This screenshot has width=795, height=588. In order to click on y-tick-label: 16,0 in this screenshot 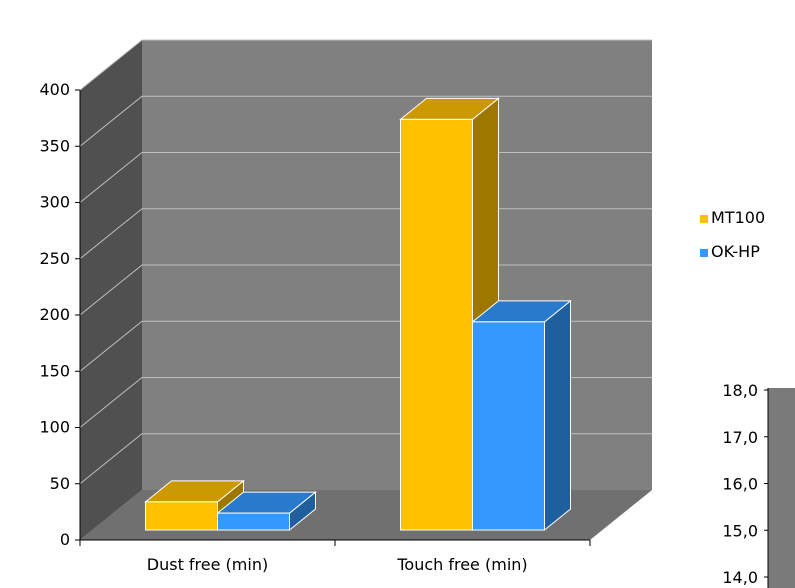, I will do `click(740, 484)`.